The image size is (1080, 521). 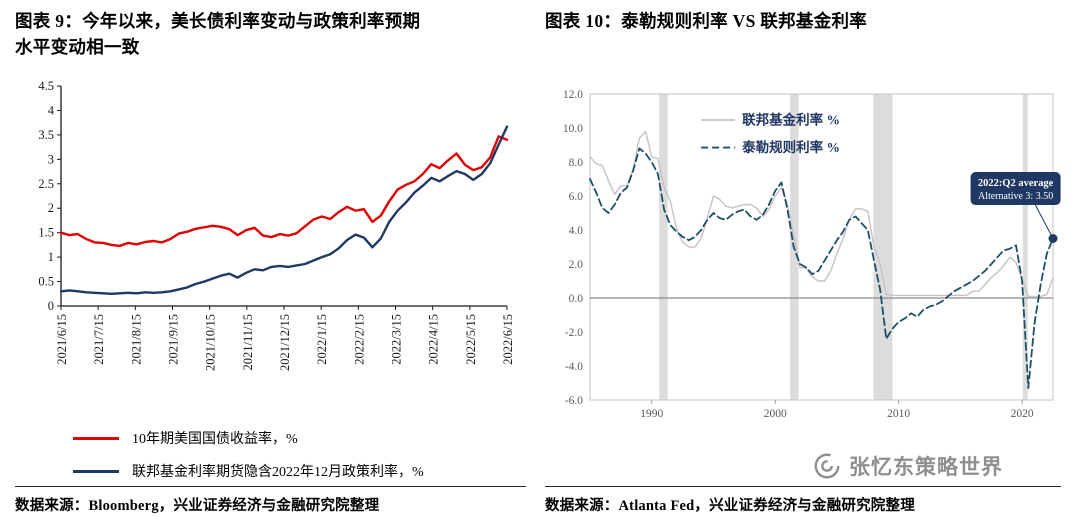 I want to click on y-tick-label: 3.5, so click(x=46, y=135).